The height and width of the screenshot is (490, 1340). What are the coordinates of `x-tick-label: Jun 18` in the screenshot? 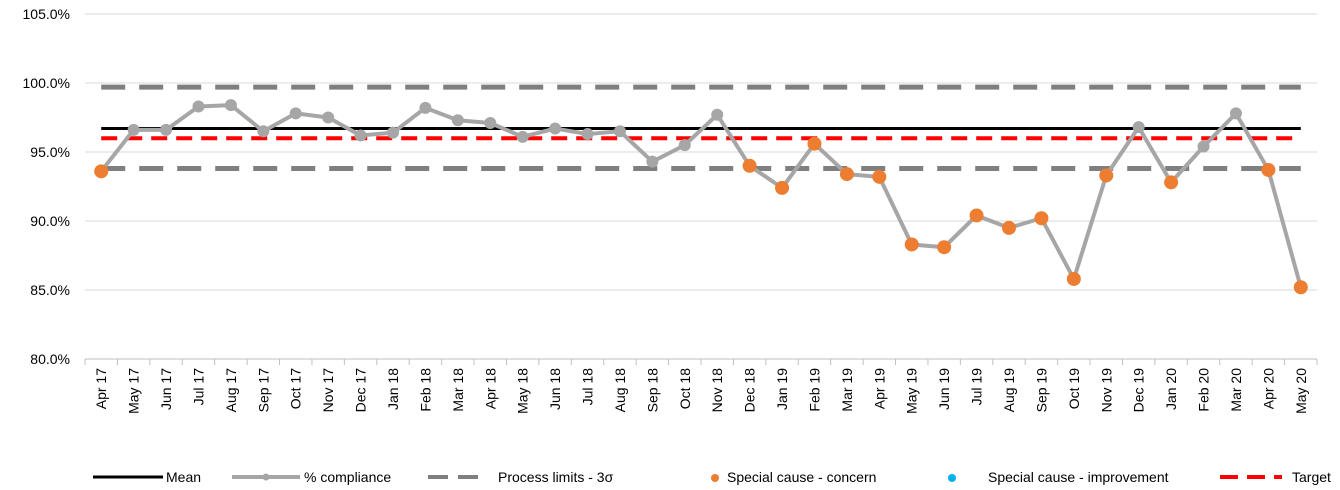 It's located at (555, 389).